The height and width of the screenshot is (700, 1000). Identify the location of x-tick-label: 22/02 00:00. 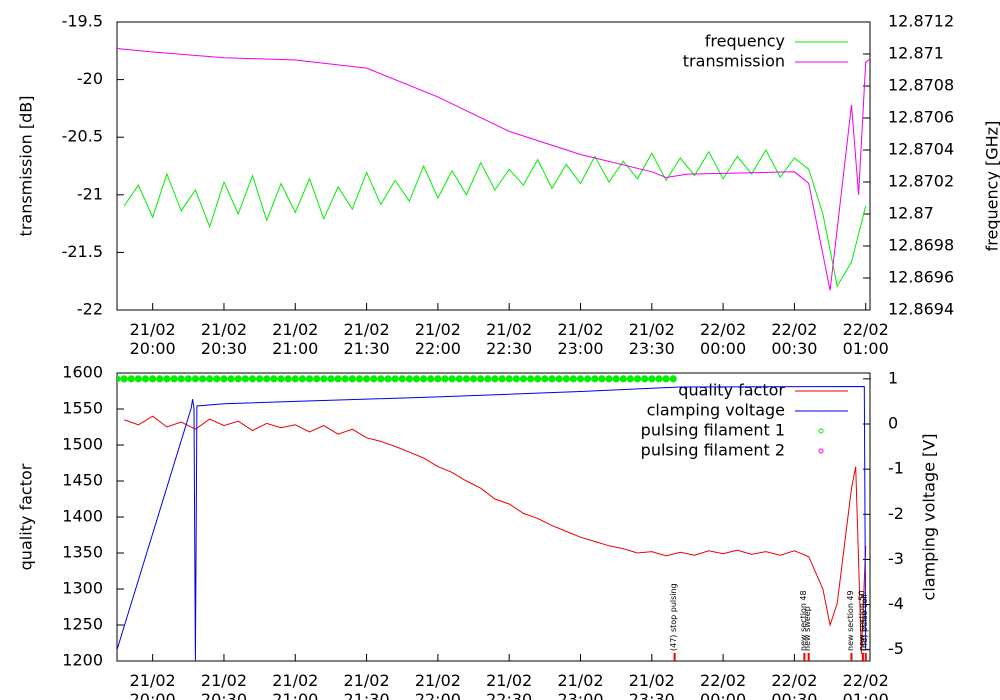
(723, 339).